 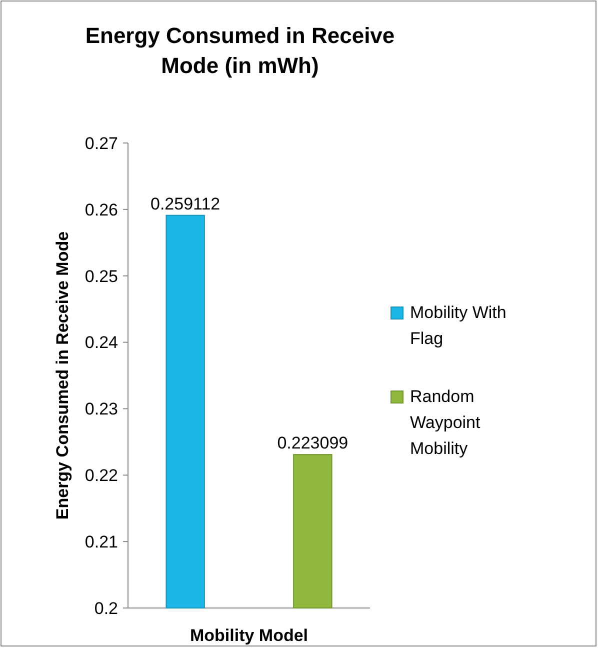 What do you see at coordinates (101, 542) in the screenshot?
I see `y-tick-label: 0.21` at bounding box center [101, 542].